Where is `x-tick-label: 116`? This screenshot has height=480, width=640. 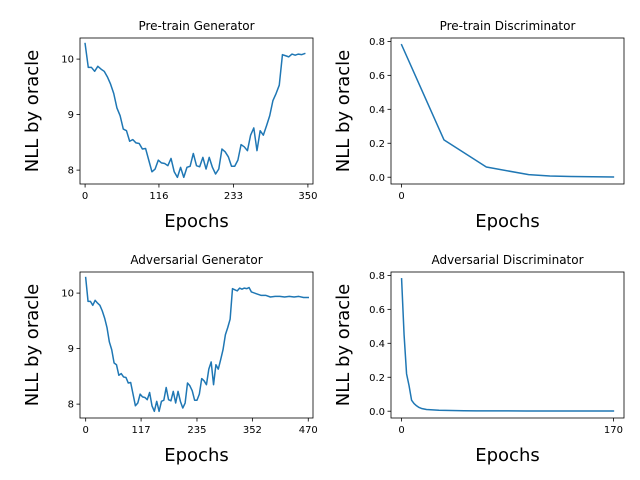
x-tick-label: 116 is located at coordinates (158, 196).